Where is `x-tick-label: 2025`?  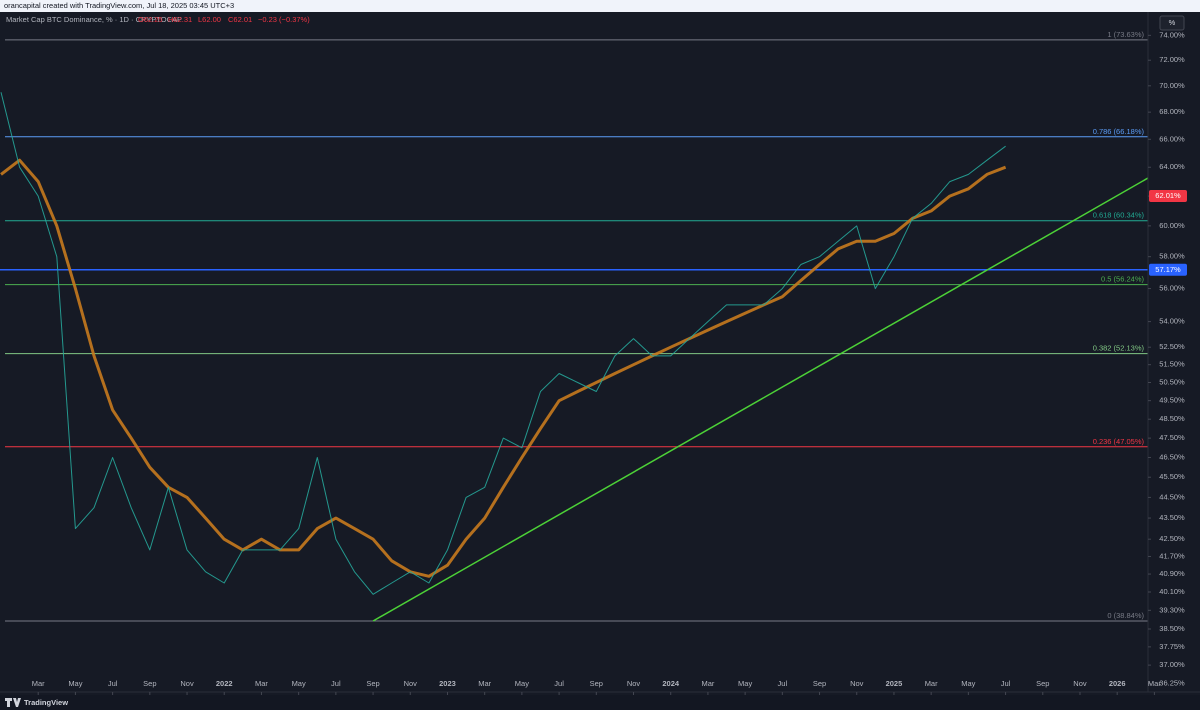 x-tick-label: 2025 is located at coordinates (894, 683).